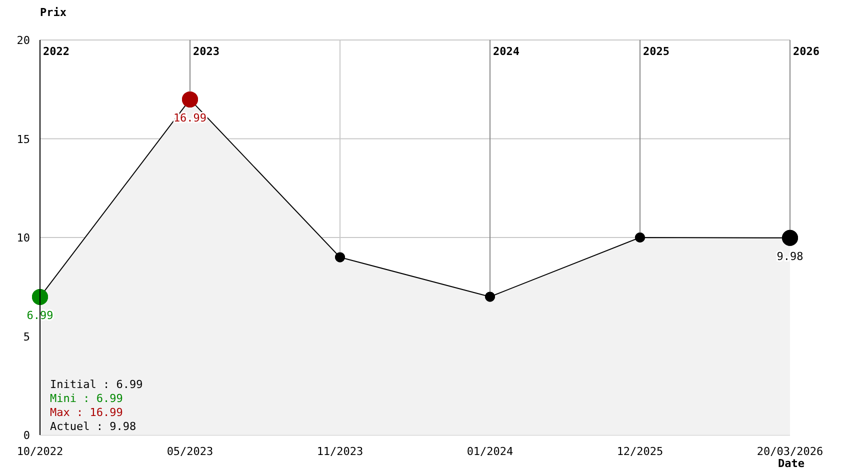 The width and height of the screenshot is (844, 474). What do you see at coordinates (93, 426) in the screenshot?
I see `annotation: Actuel : 9.98` at bounding box center [93, 426].